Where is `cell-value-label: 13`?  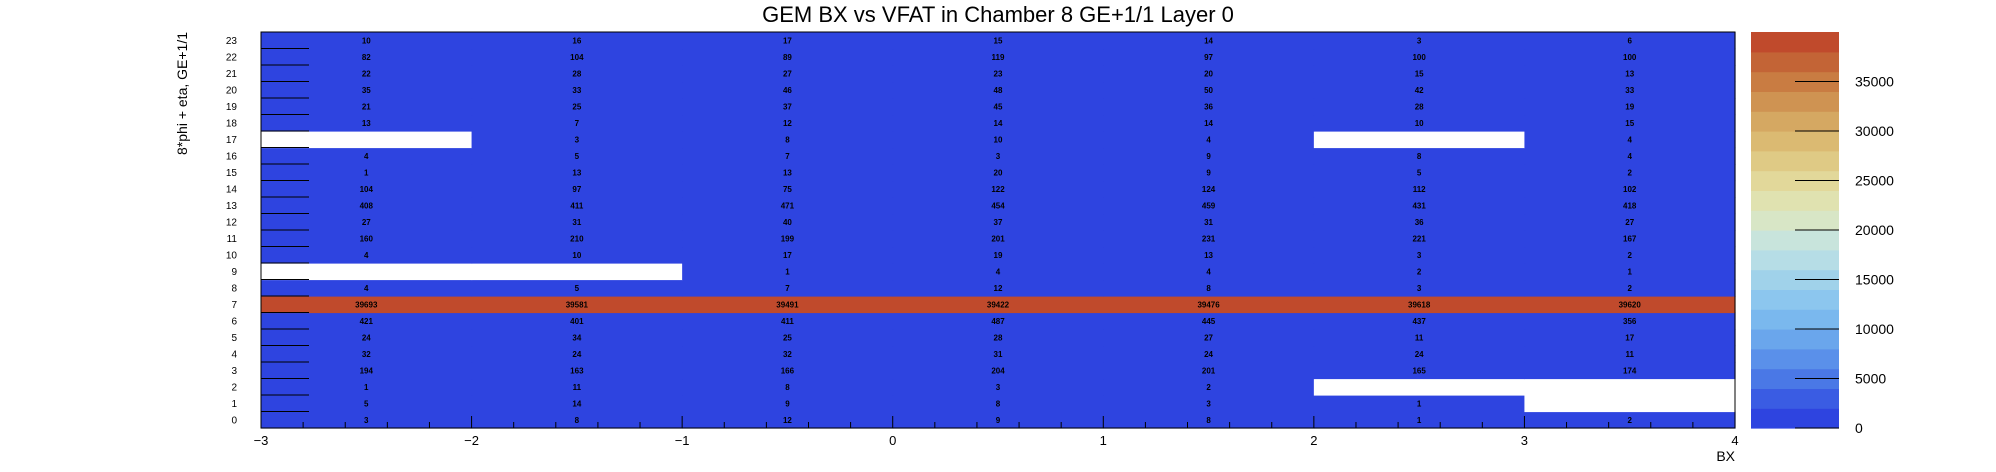
cell-value-label: 13 is located at coordinates (366, 123).